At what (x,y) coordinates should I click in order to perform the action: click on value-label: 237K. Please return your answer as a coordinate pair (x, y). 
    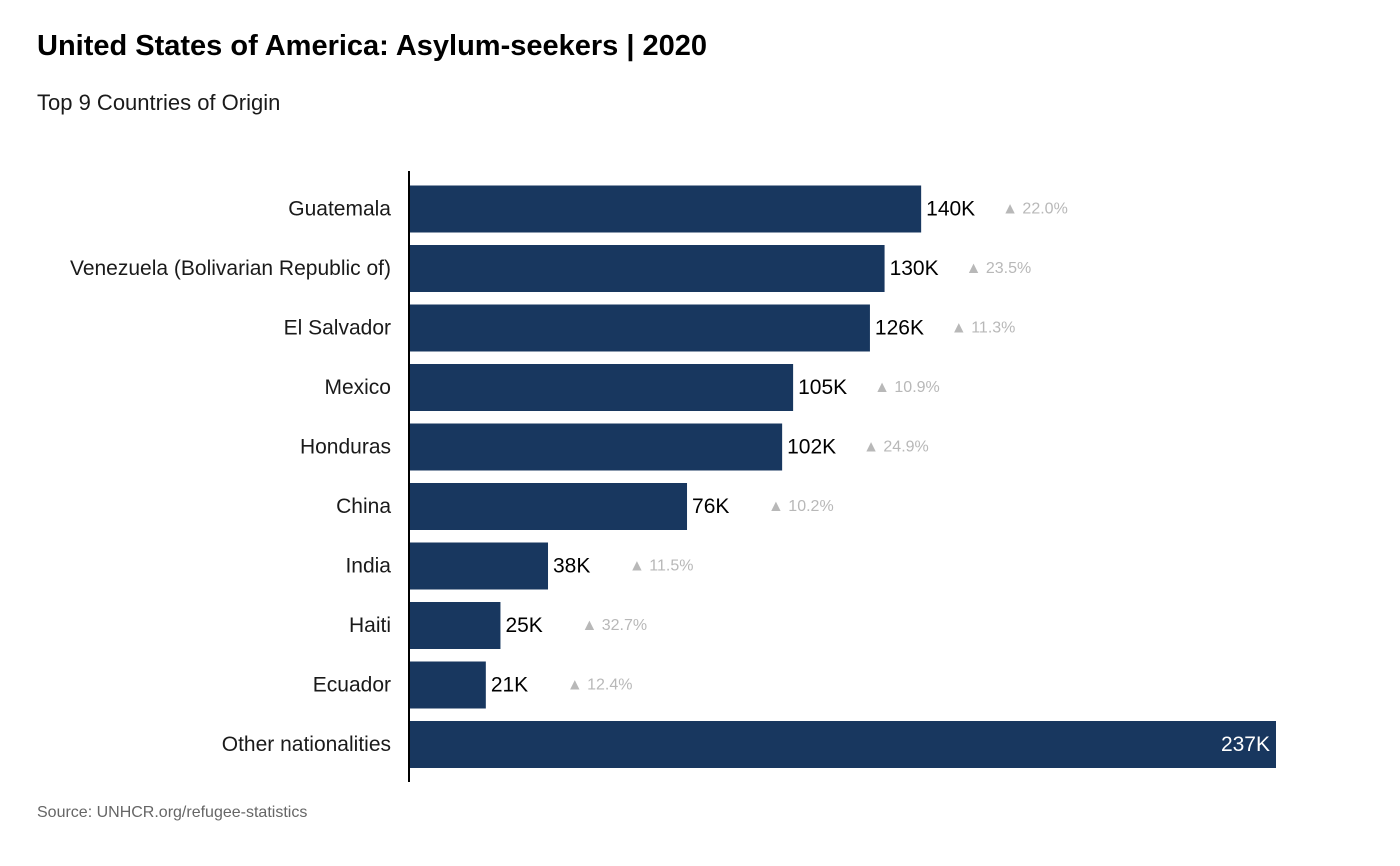
    Looking at the image, I should click on (1245, 744).